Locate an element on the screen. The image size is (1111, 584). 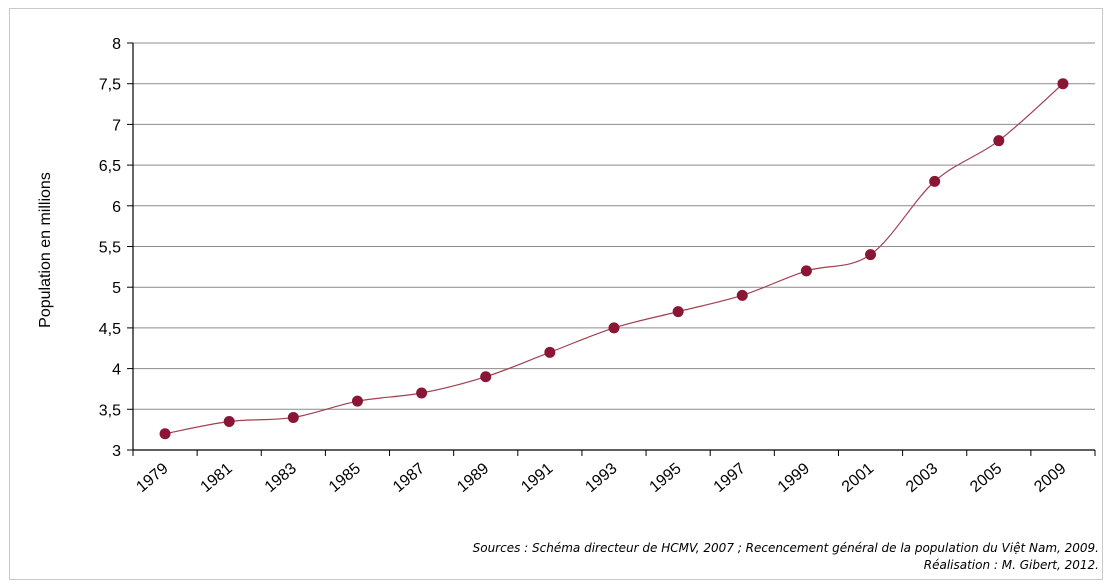
y-tick-label: 6,5 is located at coordinates (110, 166).